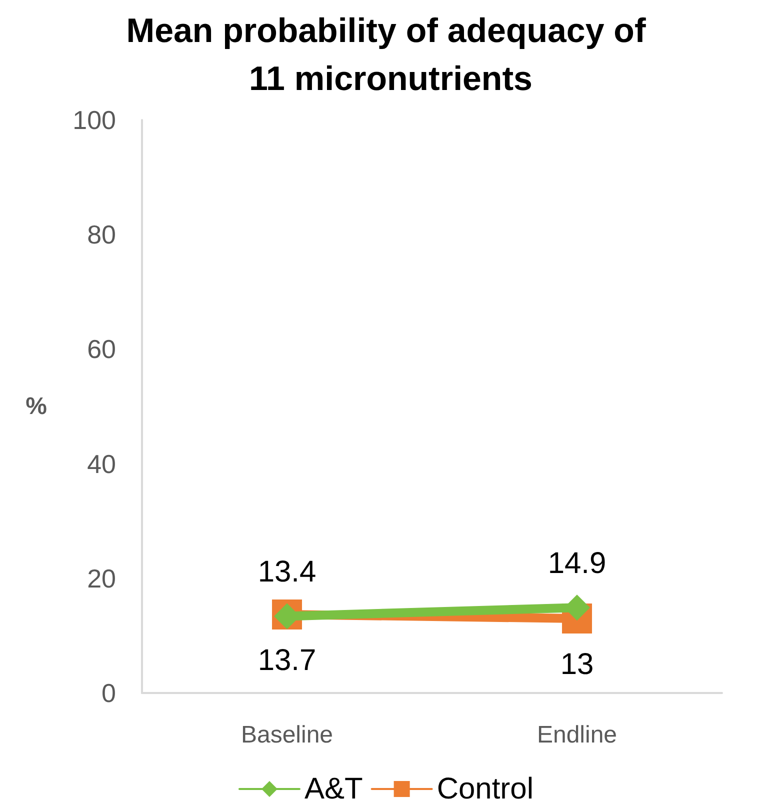 This screenshot has width=772, height=809. I want to click on y-tick-label: 100, so click(94, 120).